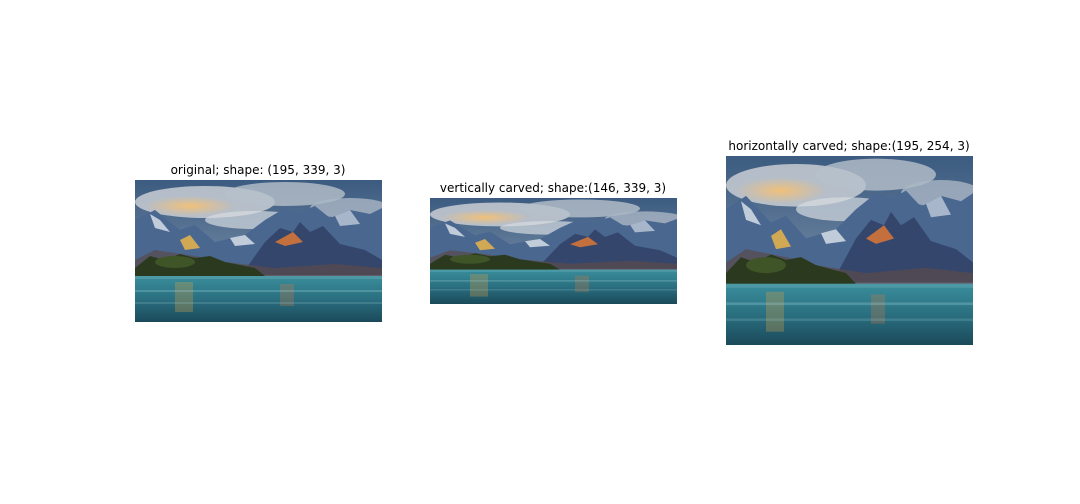  Describe the element at coordinates (849, 250) in the screenshot. I see `landscape-image-horizontally-carved` at that location.